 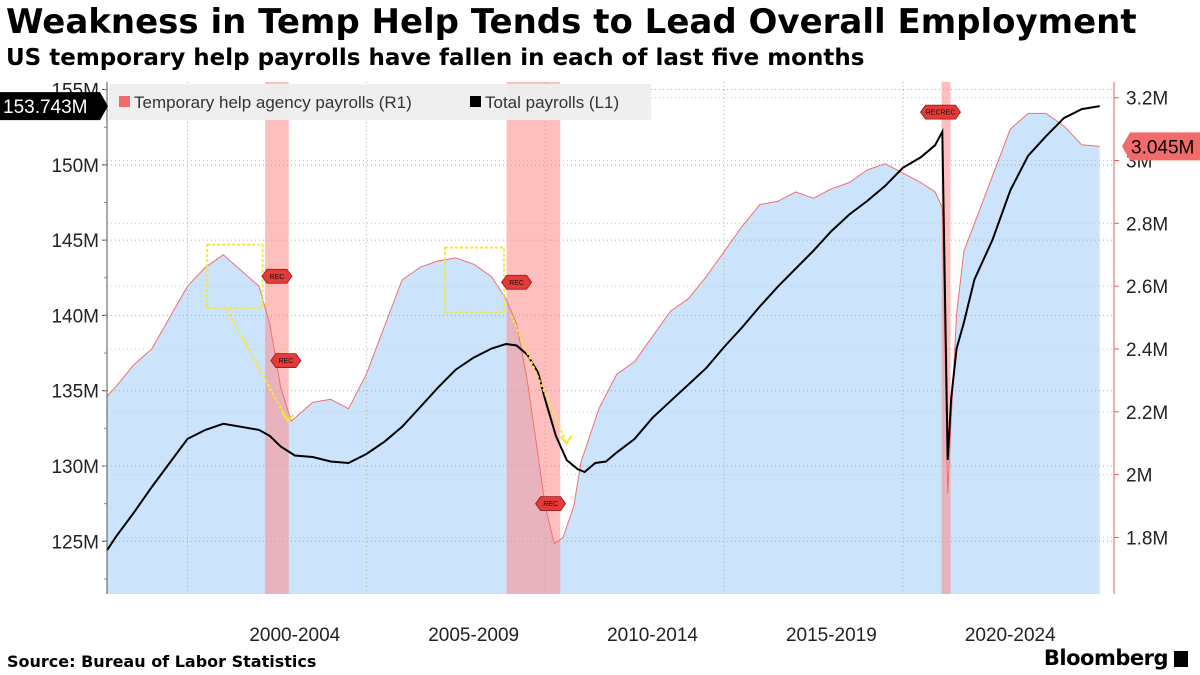 What do you see at coordinates (1147, 538) in the screenshot?
I see `right-tick-label-1.8M: 1.8M` at bounding box center [1147, 538].